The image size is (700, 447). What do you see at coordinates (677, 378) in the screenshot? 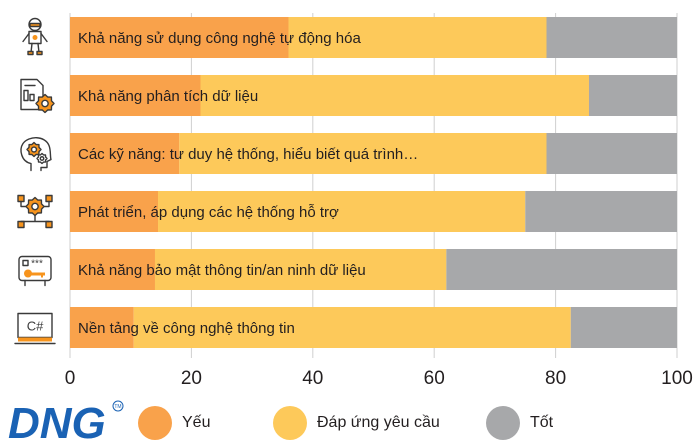
I see `x-tick-label: 100` at bounding box center [677, 378].